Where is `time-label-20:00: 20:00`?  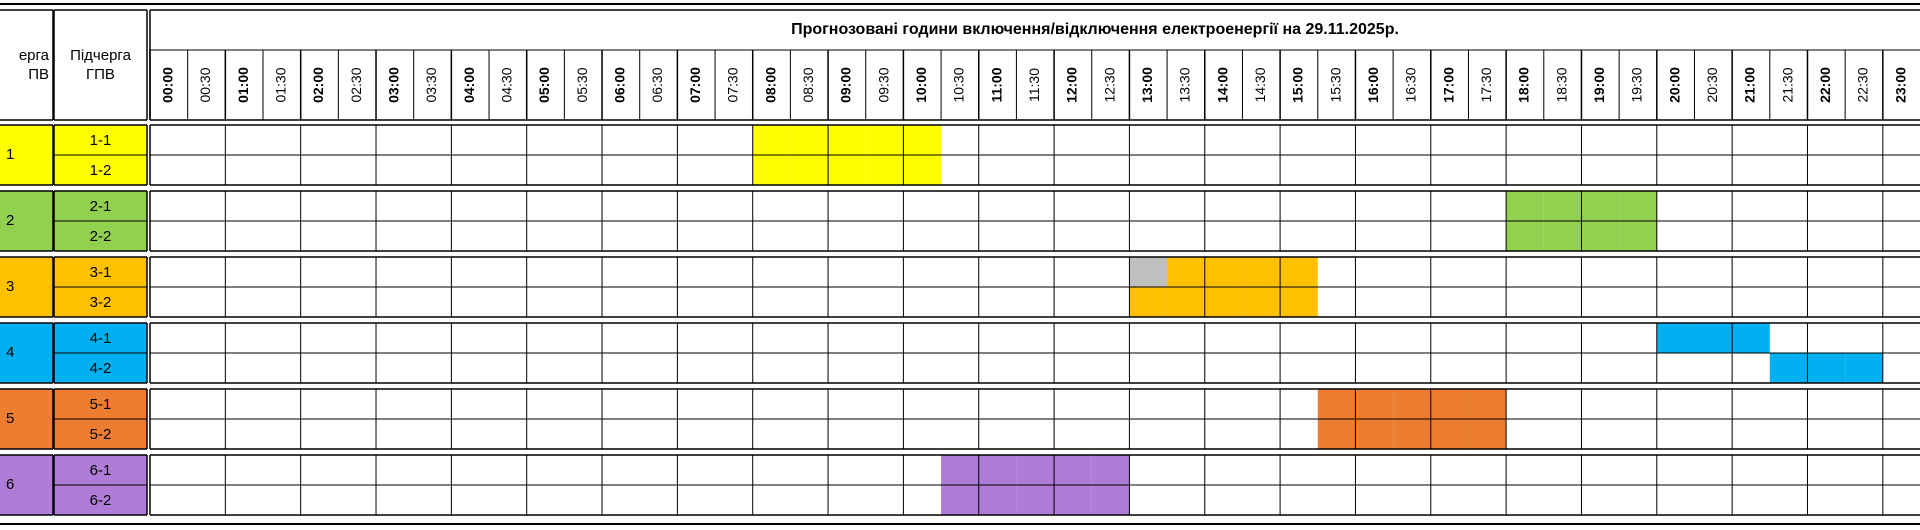
time-label-20:00: 20:00 is located at coordinates (1674, 85).